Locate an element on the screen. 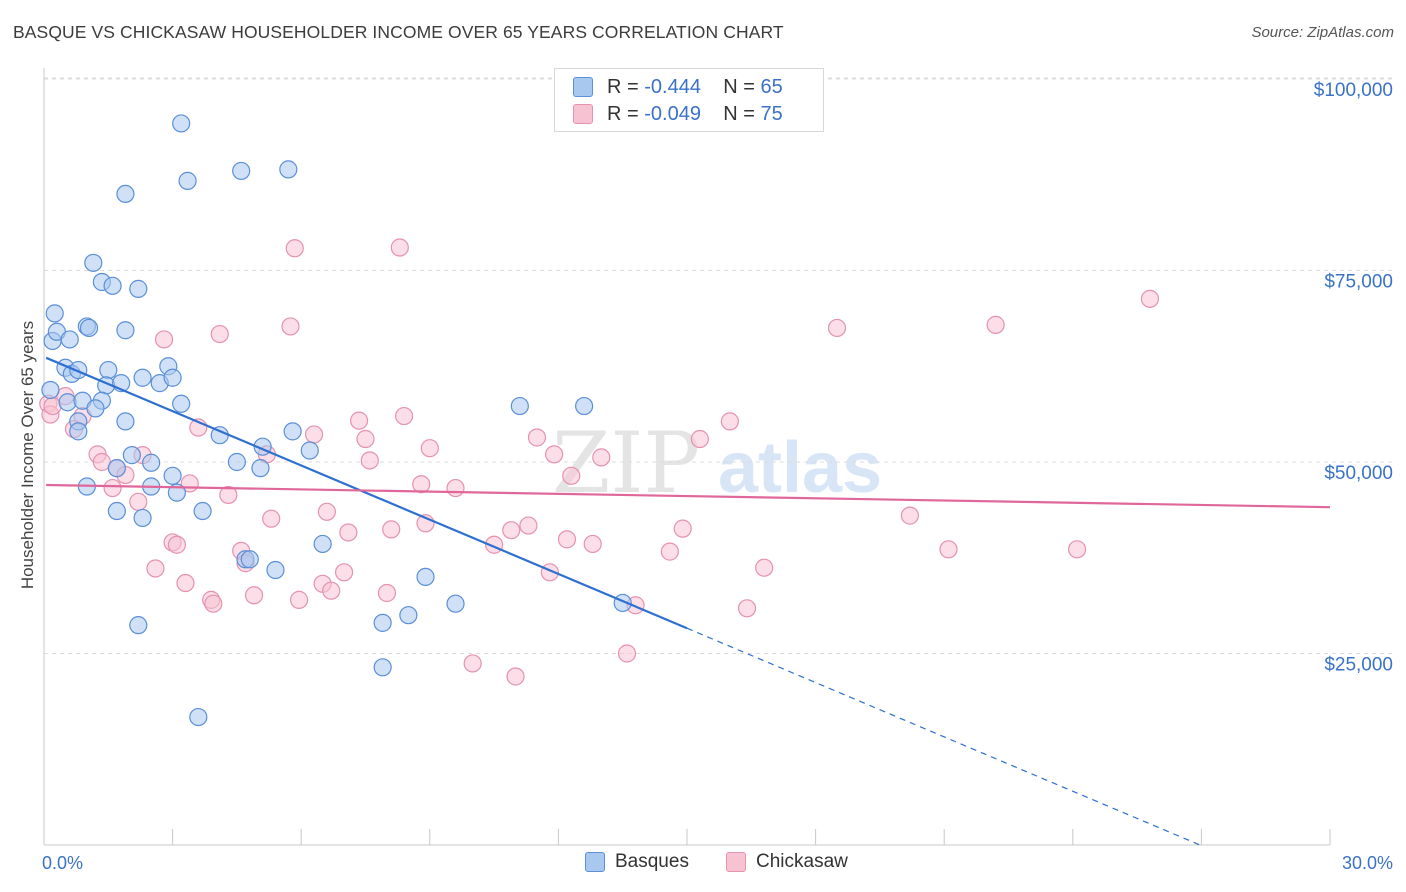 This screenshot has height=892, width=1406. chickasaw-swatch is located at coordinates (583, 114).